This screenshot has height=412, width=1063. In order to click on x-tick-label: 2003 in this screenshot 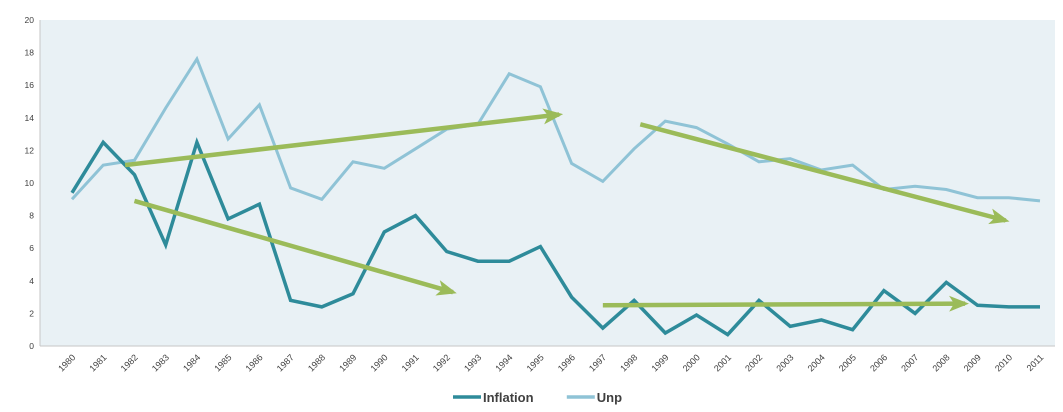, I will do `click(784, 362)`.